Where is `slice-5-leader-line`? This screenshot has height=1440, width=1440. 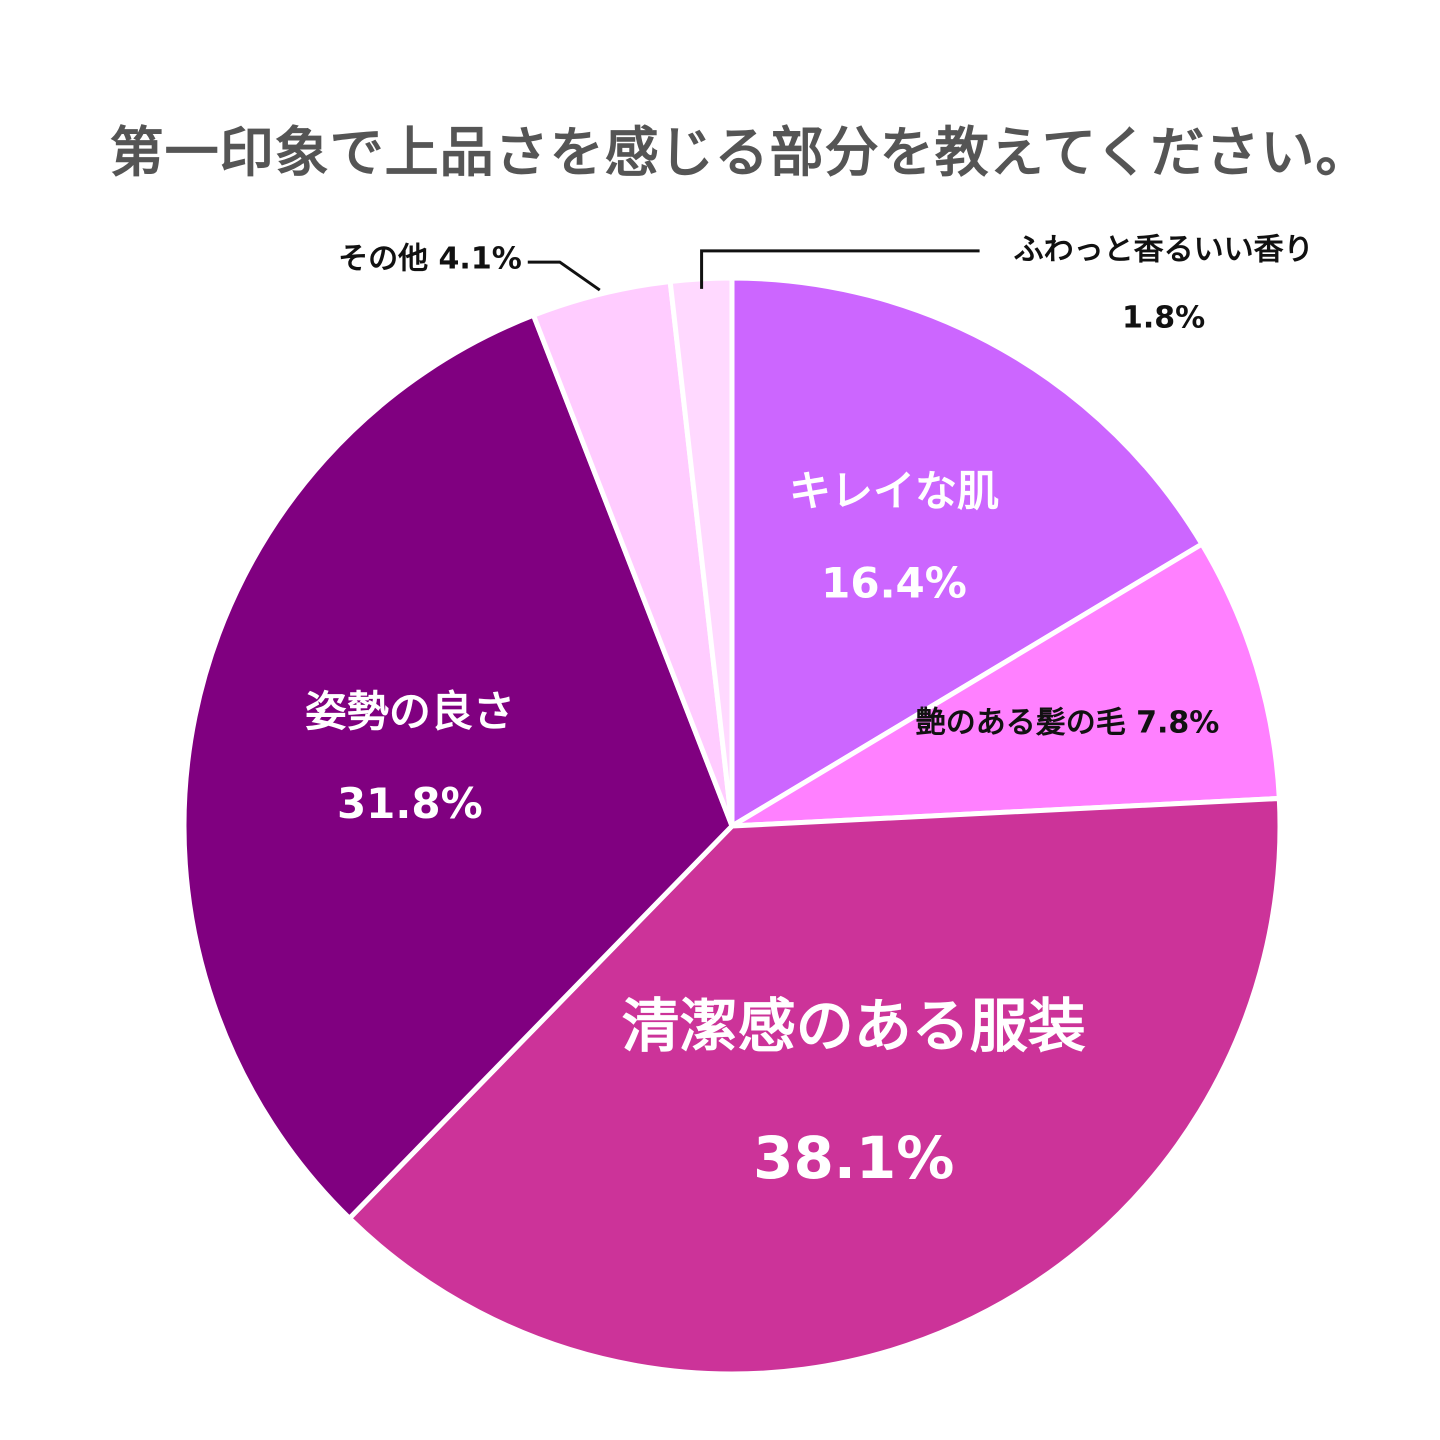
slice-5-leader-line is located at coordinates (564, 276).